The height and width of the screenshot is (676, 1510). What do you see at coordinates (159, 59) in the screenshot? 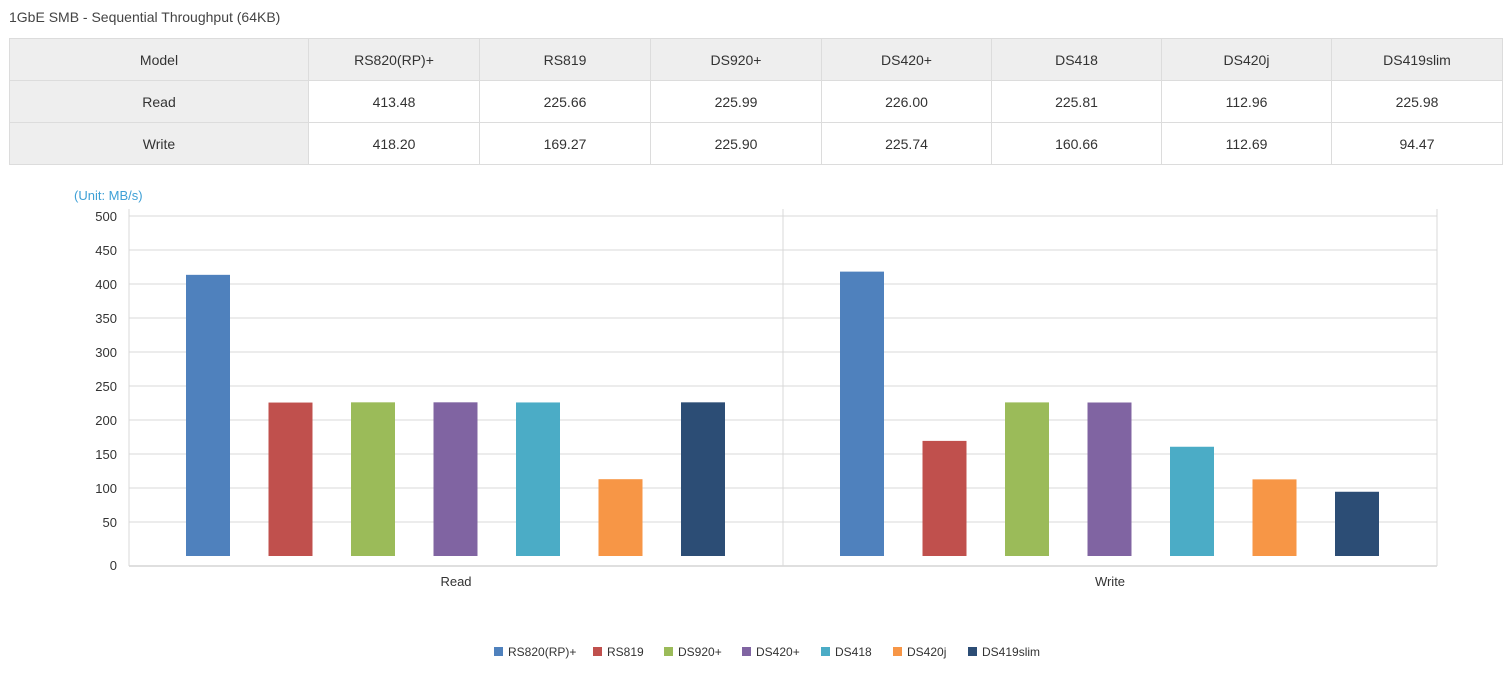
I see `header-model: Model` at bounding box center [159, 59].